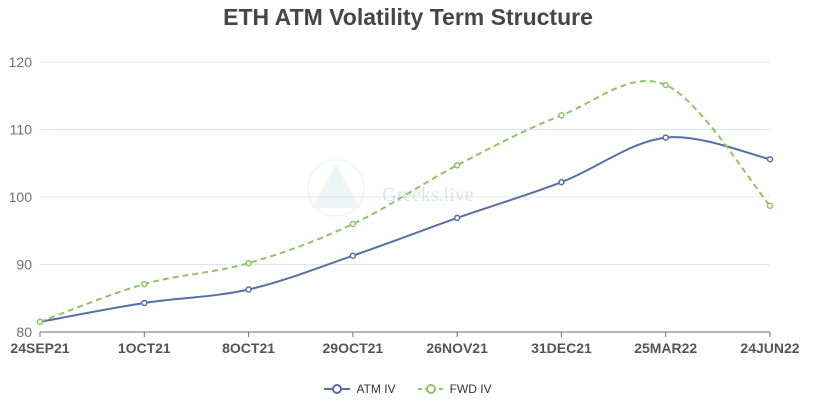 The image size is (816, 402). What do you see at coordinates (353, 348) in the screenshot?
I see `x-tick-label: 29OCT21` at bounding box center [353, 348].